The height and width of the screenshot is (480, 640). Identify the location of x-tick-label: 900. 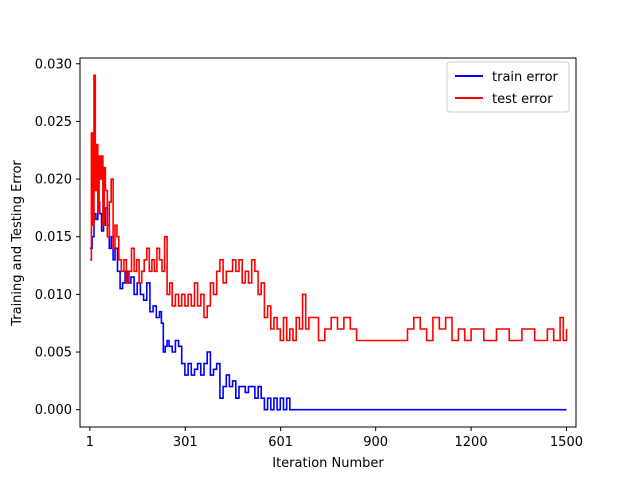
(375, 442).